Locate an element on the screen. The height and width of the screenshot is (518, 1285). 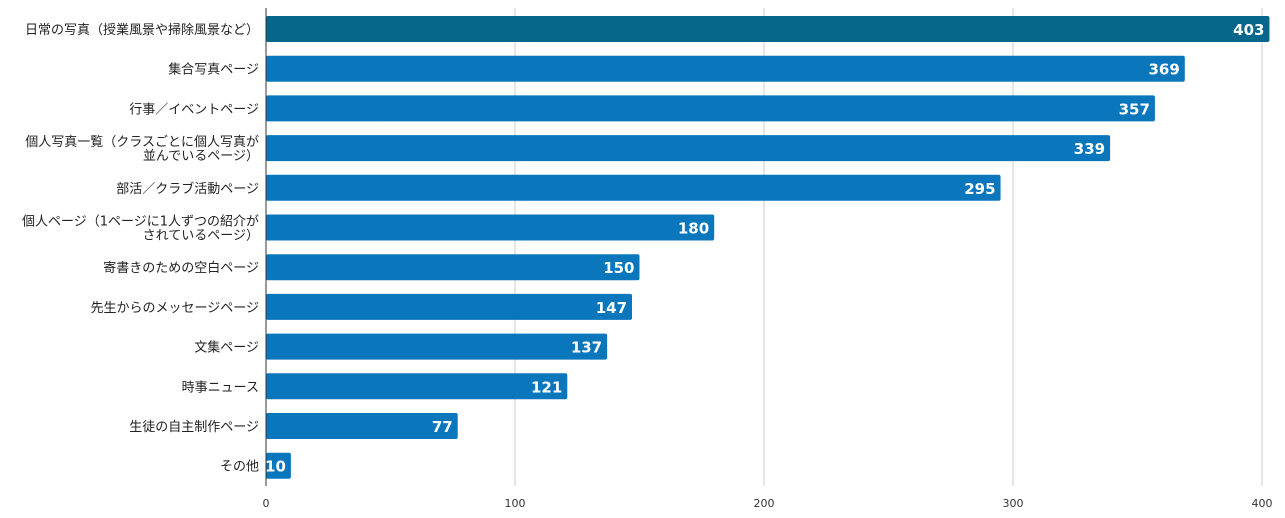
category-label: 部活／クラブ活動ページ is located at coordinates (187, 189).